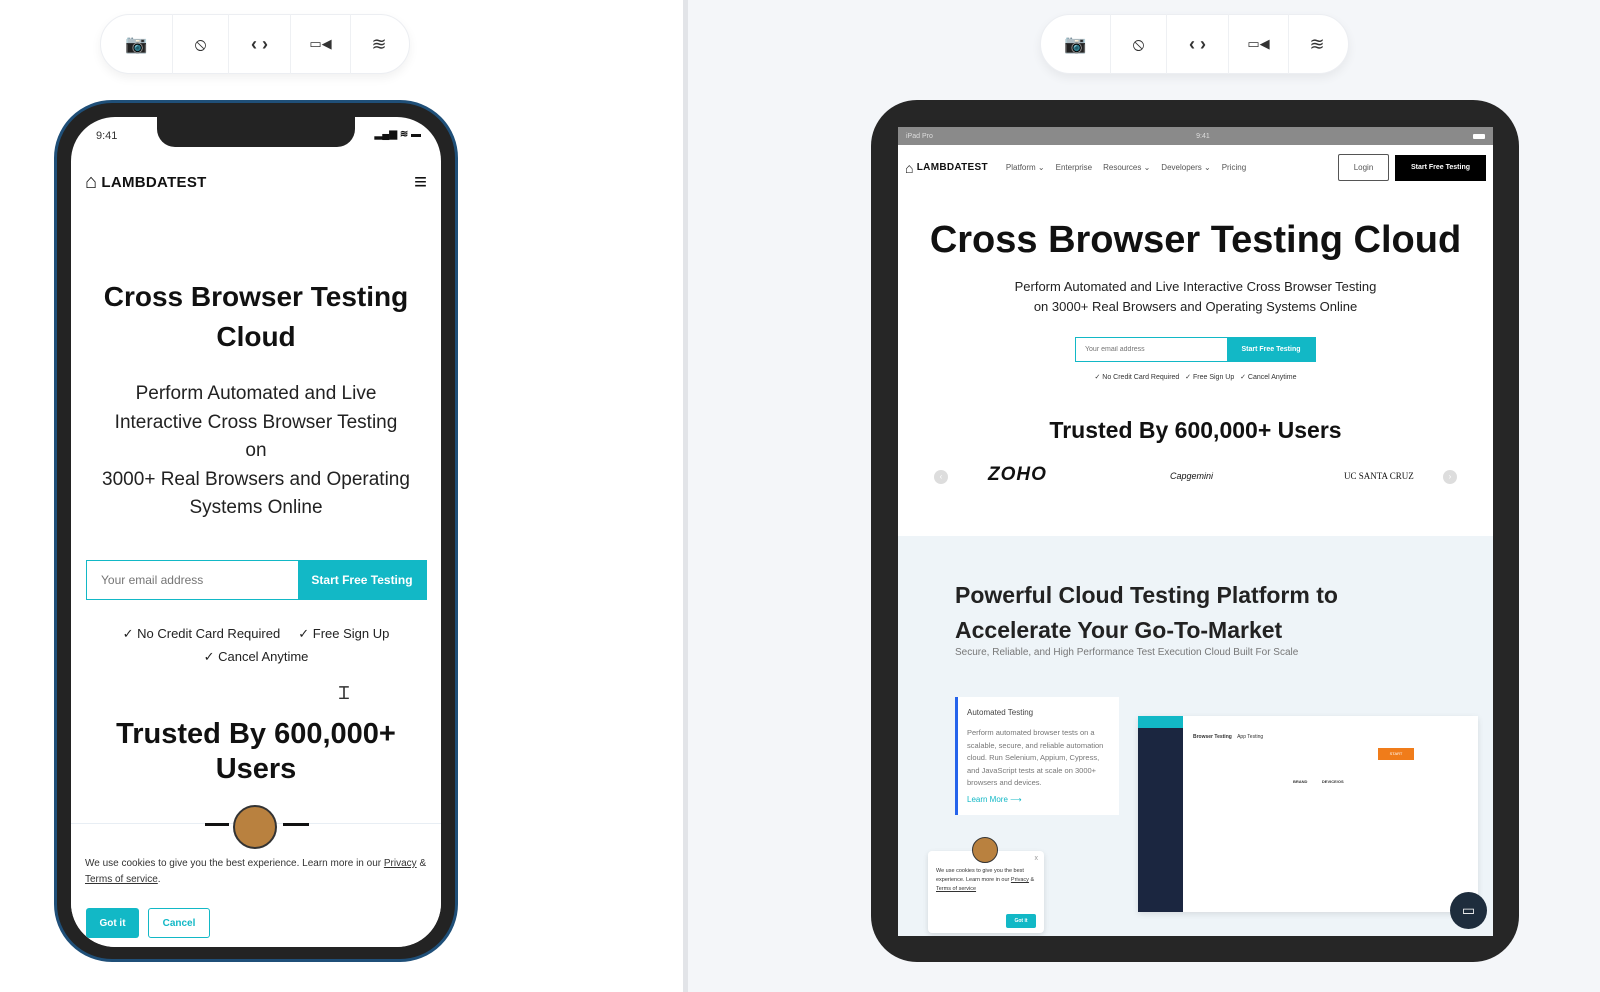 This screenshot has width=1600, height=992. I want to click on check-item: ✓ Cancel Anytime, so click(256, 656).